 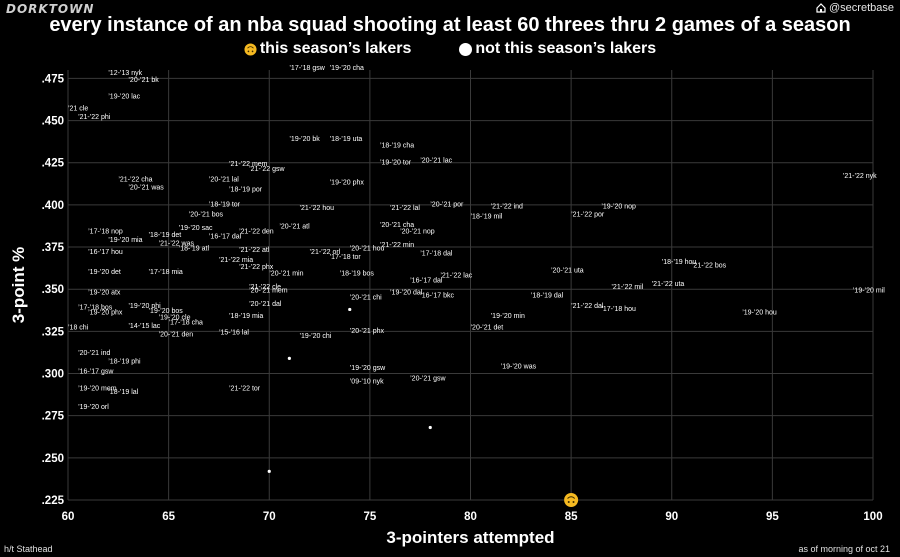 I want to click on point-label: ’20-’21 lal, so click(x=224, y=179).